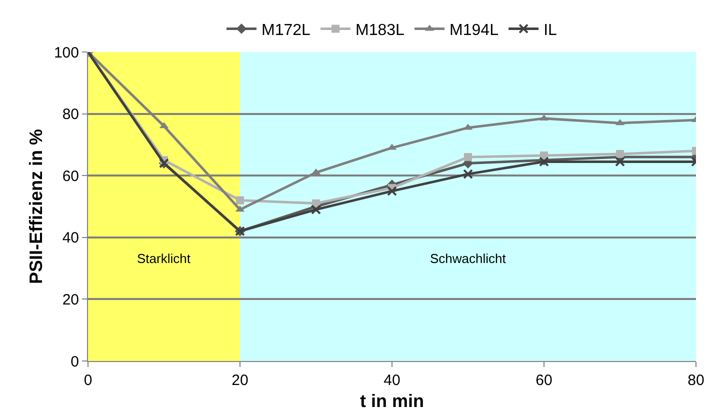 This screenshot has width=710, height=419. What do you see at coordinates (468, 258) in the screenshot?
I see `band-label: Schwachlicht` at bounding box center [468, 258].